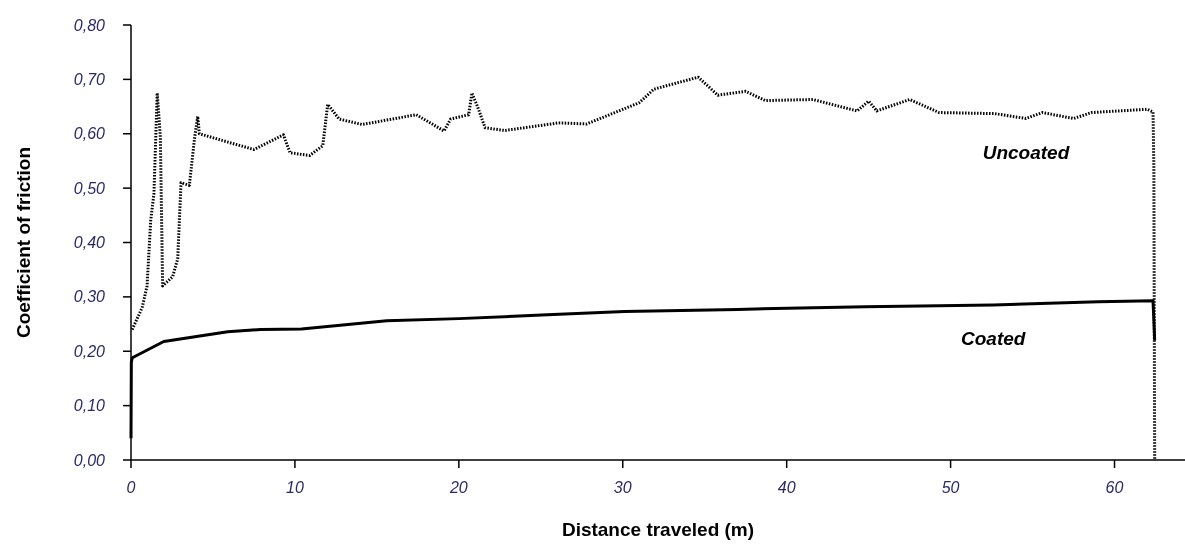  Describe the element at coordinates (89, 188) in the screenshot. I see `y-tick-label: 0,50` at that location.